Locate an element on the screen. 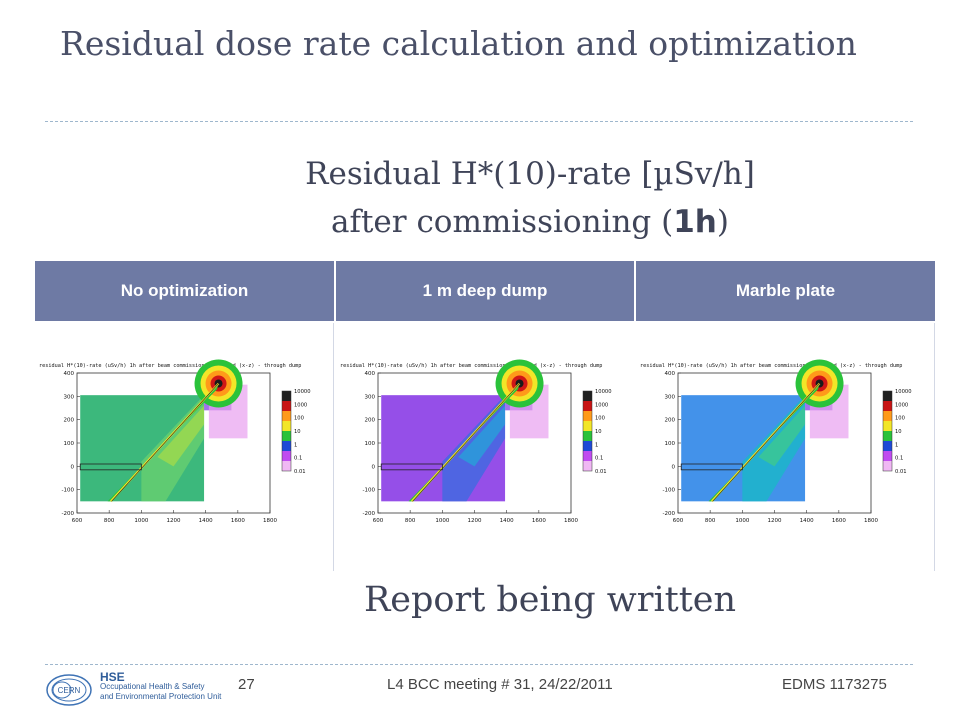  subtitle-bold-time: 1h is located at coordinates (695, 222).